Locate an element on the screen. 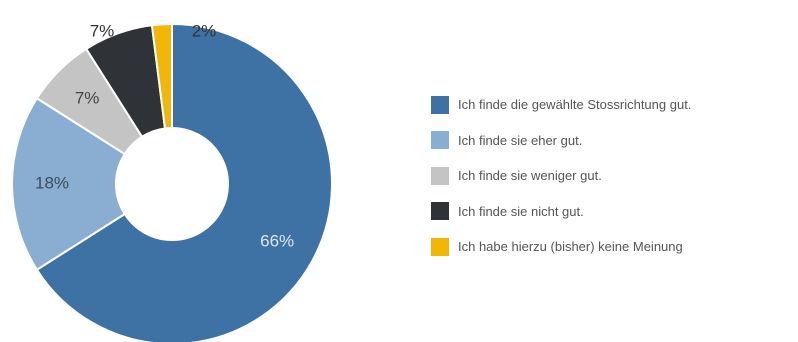 This screenshot has width=798, height=342. legend-label: Ich finde sie weniger gut. is located at coordinates (530, 175).